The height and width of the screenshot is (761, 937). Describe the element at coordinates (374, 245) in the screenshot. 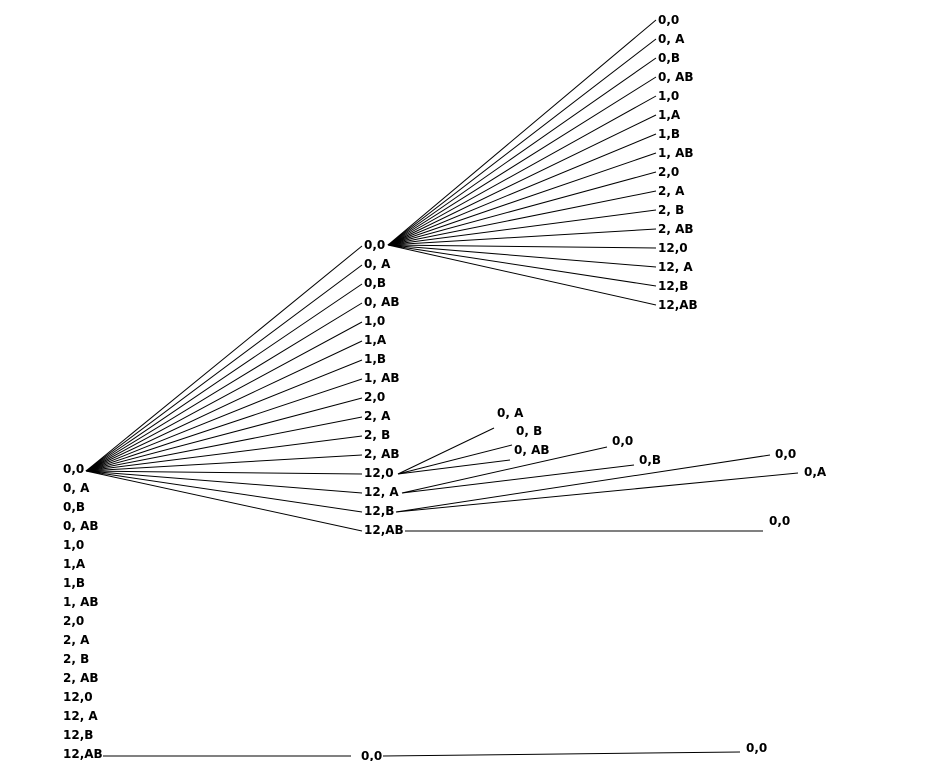

I see `mid-state-label: 0,0` at that location.